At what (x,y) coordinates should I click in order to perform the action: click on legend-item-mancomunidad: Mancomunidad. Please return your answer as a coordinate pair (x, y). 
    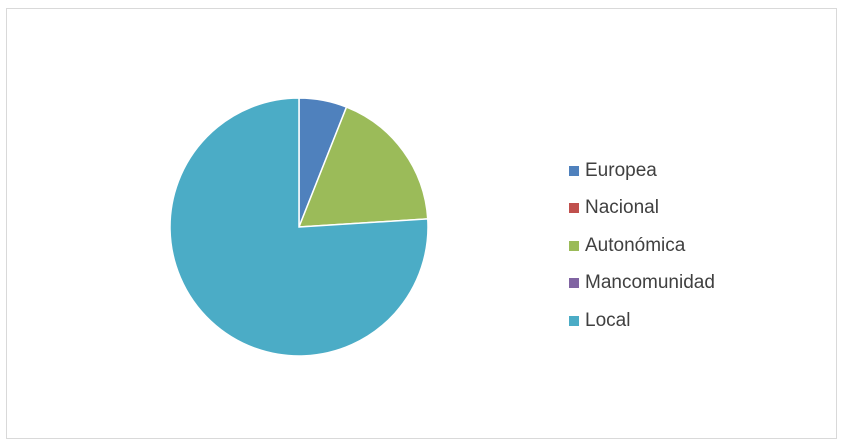
    Looking at the image, I should click on (642, 284).